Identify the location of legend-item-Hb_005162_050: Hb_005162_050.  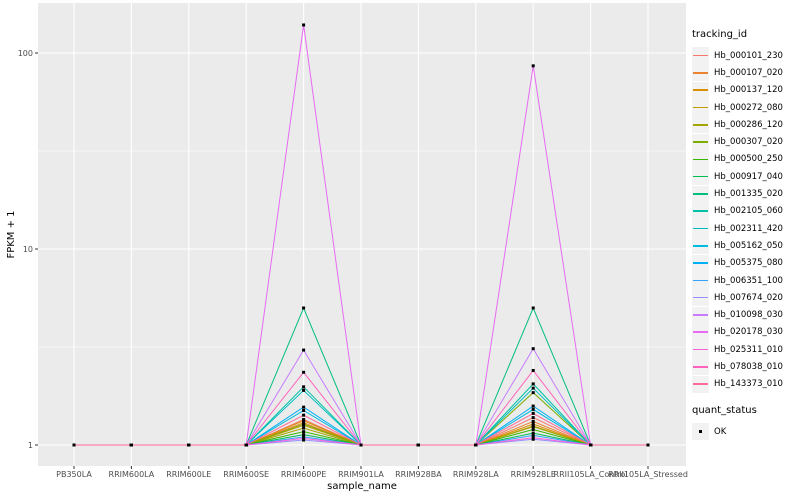
(745, 246).